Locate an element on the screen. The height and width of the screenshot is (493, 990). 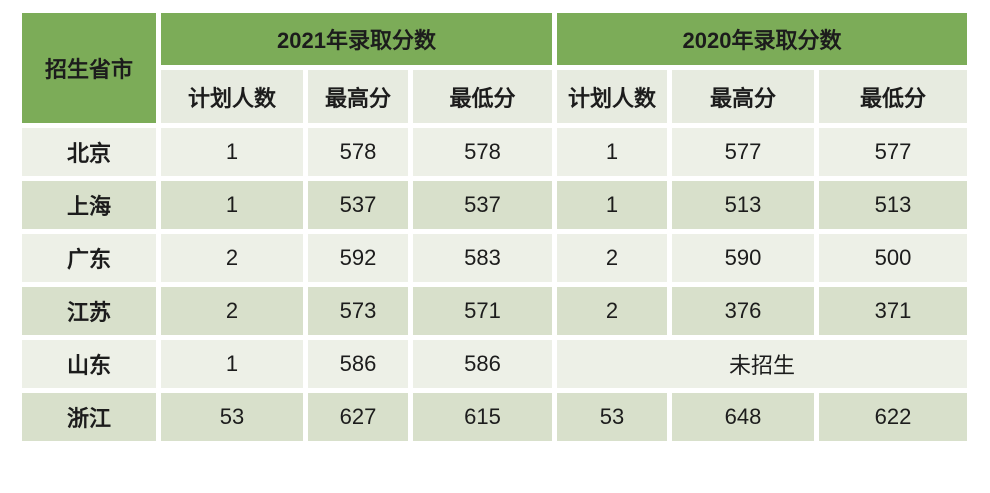
max-2021-cell: 578 is located at coordinates (358, 152).